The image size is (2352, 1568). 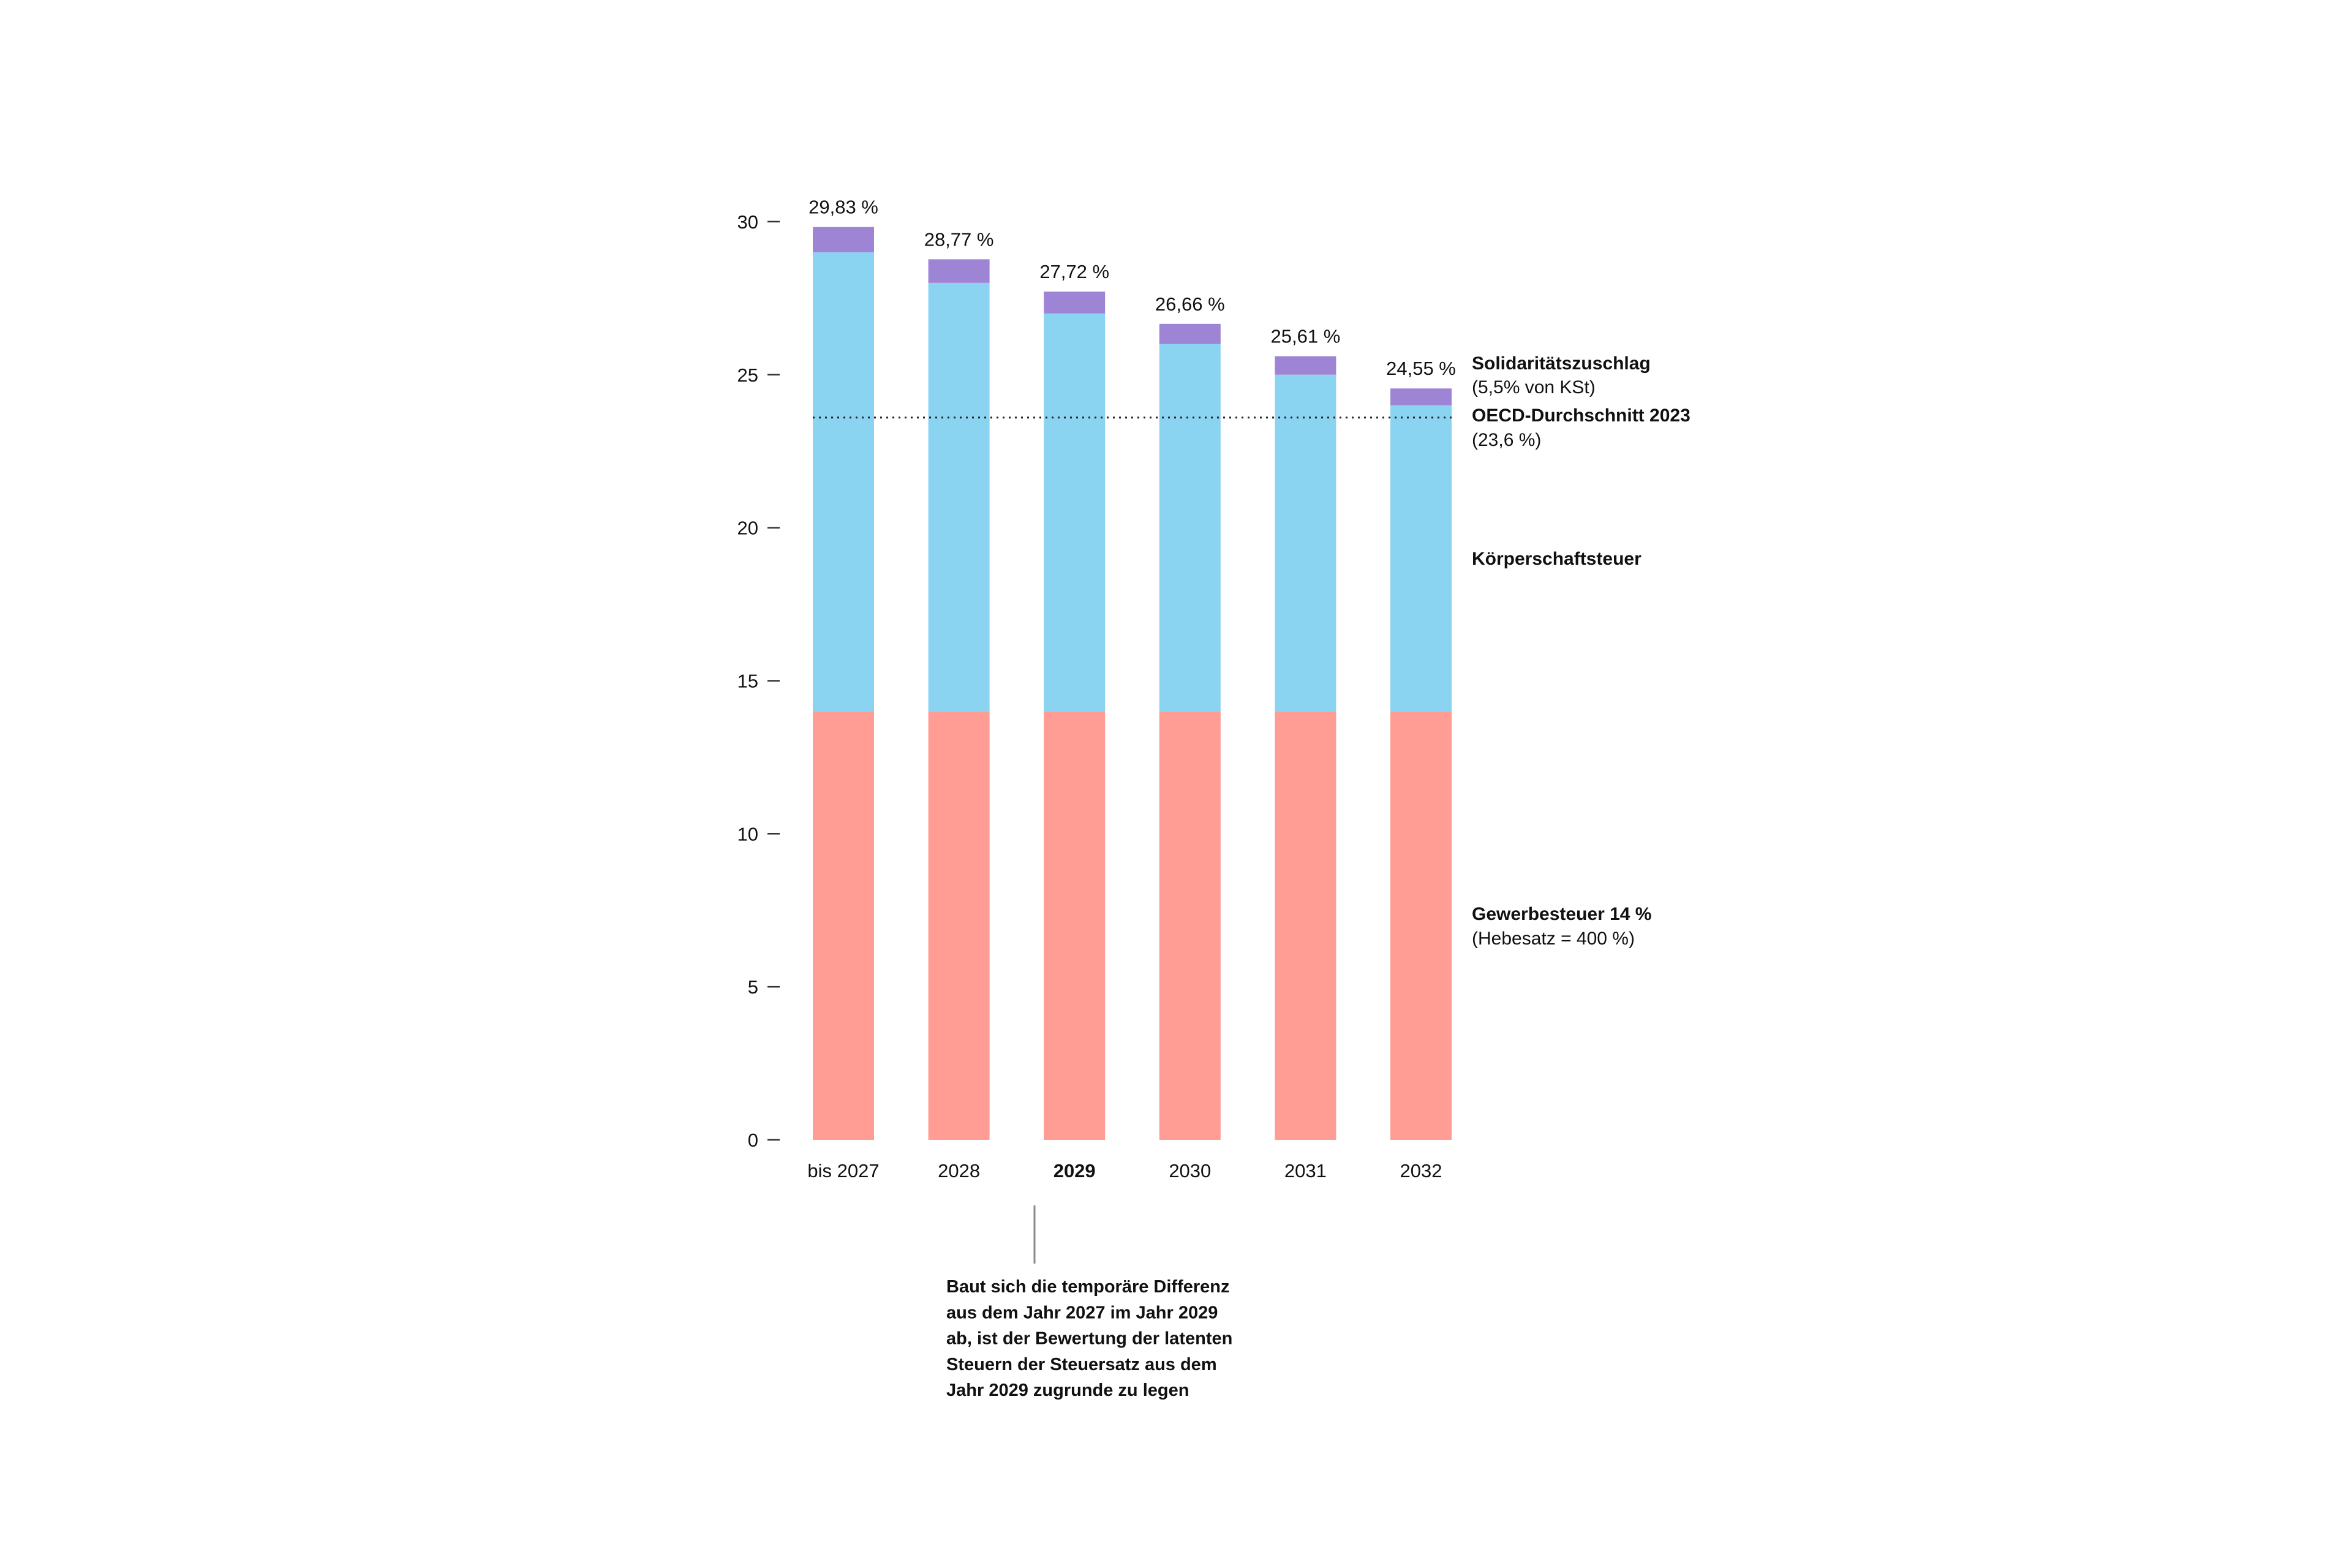 I want to click on legend-soli-title: Solidaritätszuschlag, so click(x=1562, y=364).